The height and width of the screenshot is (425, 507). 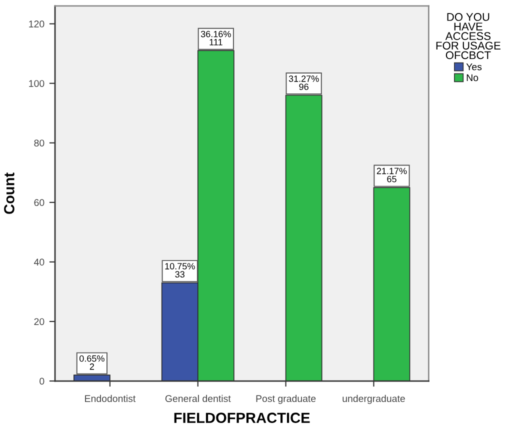 I want to click on y-tick-label: 20, so click(x=39, y=322).